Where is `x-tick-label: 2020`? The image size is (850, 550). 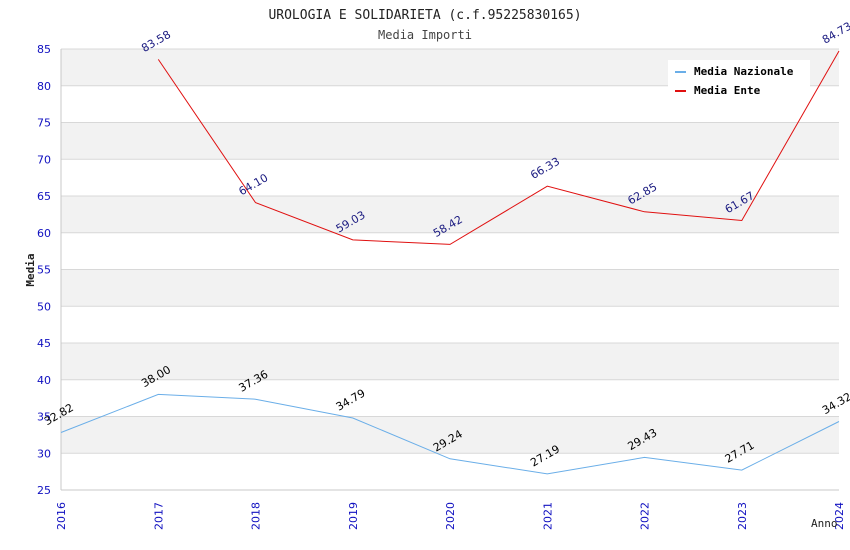
x-tick-label: 2020 is located at coordinates (450, 516).